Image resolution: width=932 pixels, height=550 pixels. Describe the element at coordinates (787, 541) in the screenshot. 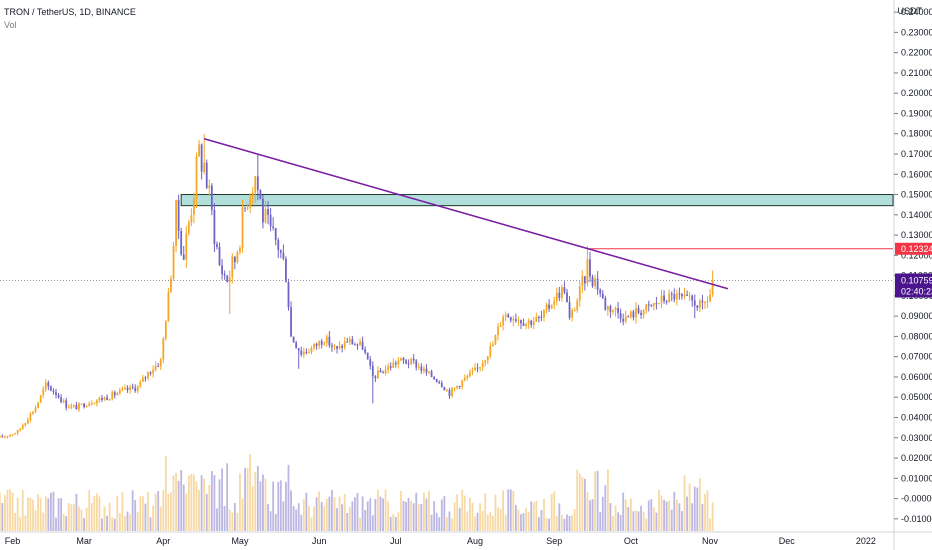

I see `time-tick-label: Dec` at that location.